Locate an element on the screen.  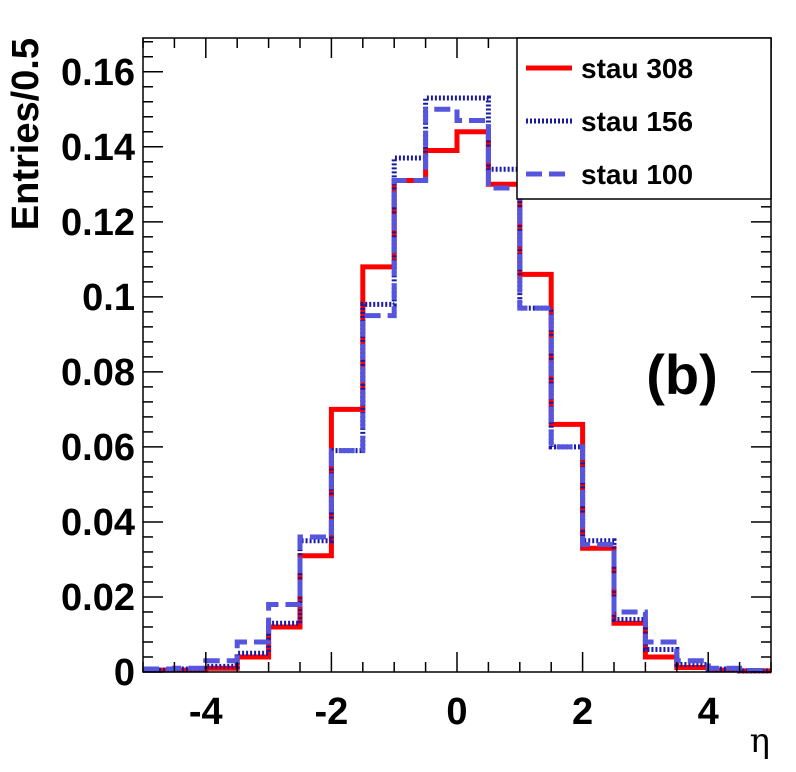
legend-label: stau 308 is located at coordinates (637, 68).